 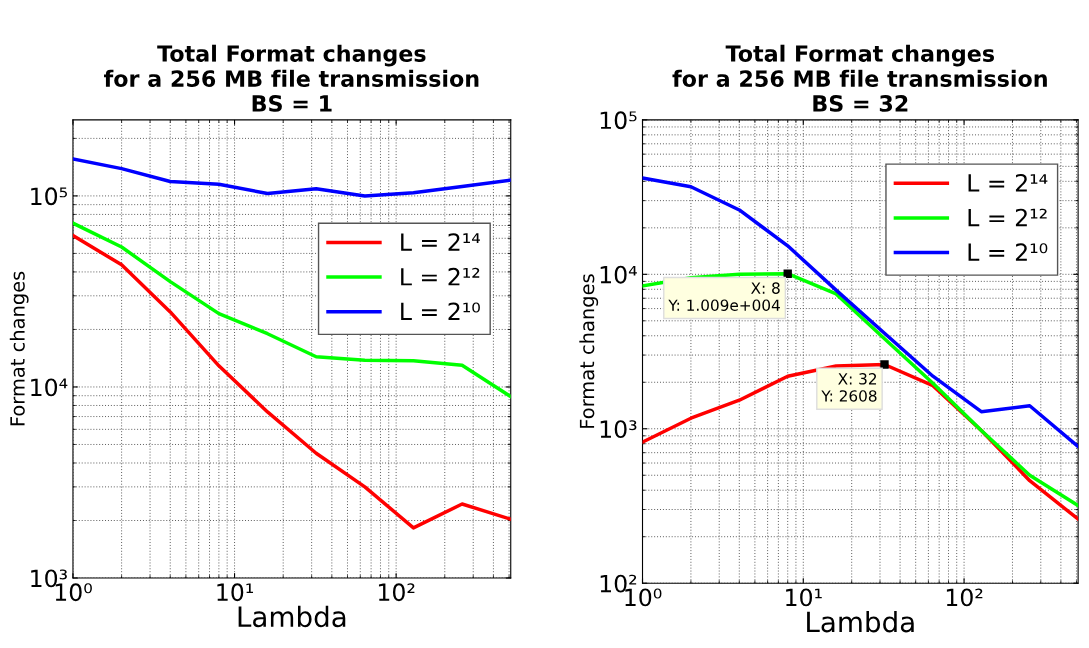 What do you see at coordinates (859, 78) in the screenshot?
I see `chart-title: Total Format changes for a 256 MB file transmission BS = 32` at bounding box center [859, 78].